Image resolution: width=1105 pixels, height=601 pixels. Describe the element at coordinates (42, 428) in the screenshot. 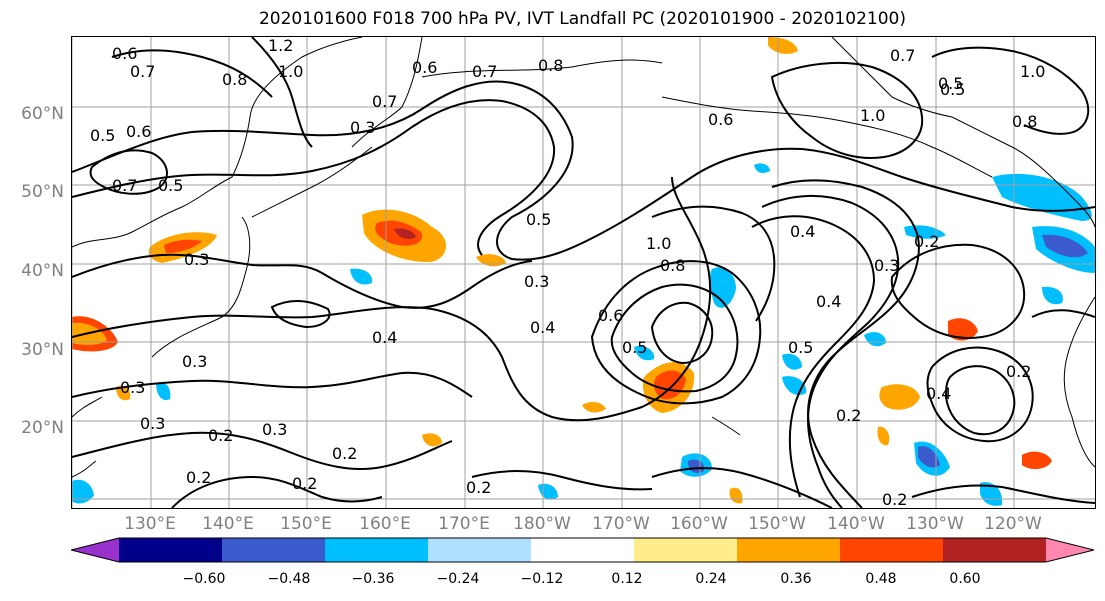

I see `lat-label-20n: 20°N` at that location.